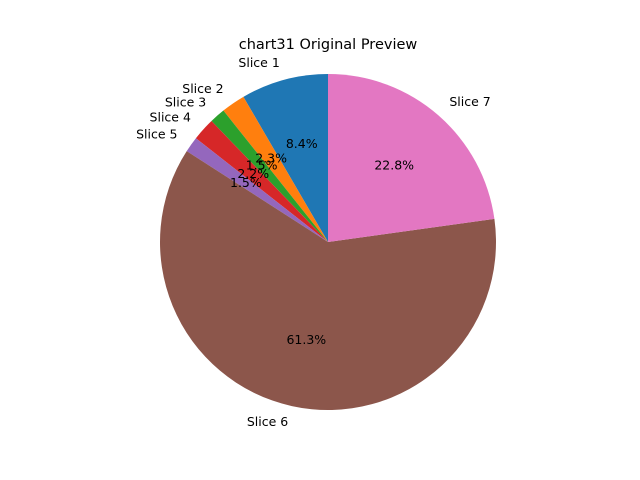  Describe the element at coordinates (306, 339) in the screenshot. I see `percent-label-slice-6: 61.3%` at that location.